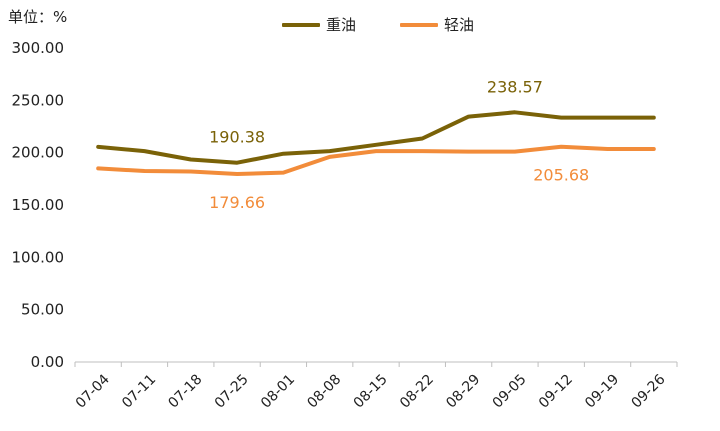  I want to click on legend-item-heavy-oil: 重油, so click(318, 24).